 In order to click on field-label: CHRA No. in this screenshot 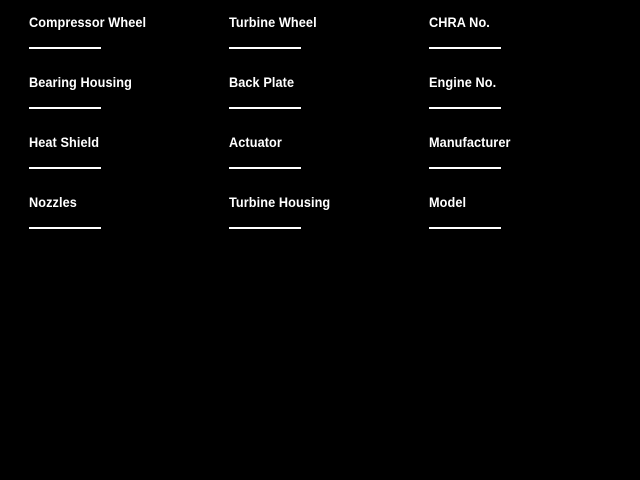, I will do `click(459, 22)`.